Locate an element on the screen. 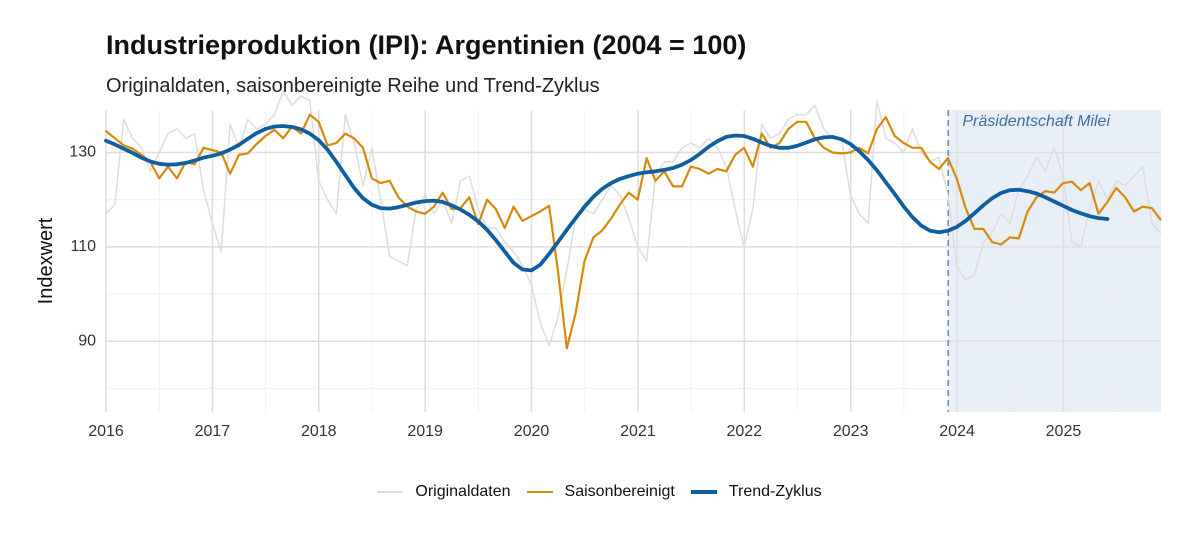  annotation-group: Präsidentschaft Milei is located at coordinates (1036, 121).